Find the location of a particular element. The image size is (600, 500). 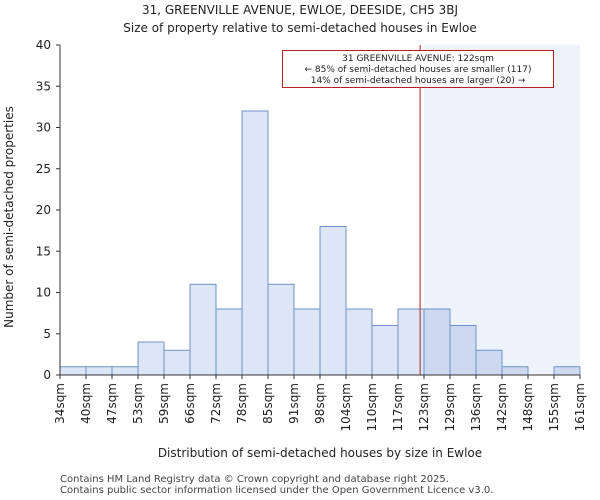

x-tick-label: 98sqm is located at coordinates (320, 403).